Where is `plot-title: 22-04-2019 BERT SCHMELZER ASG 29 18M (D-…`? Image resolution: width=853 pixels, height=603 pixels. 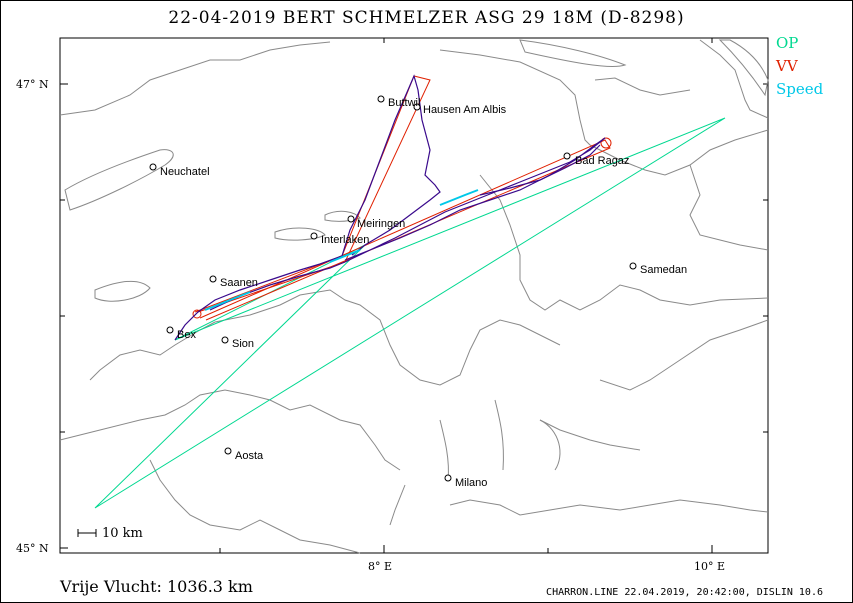 plot-title: 22-04-2019 BERT SCHMELZER ASG 29 18M (D-… is located at coordinates (426, 18).